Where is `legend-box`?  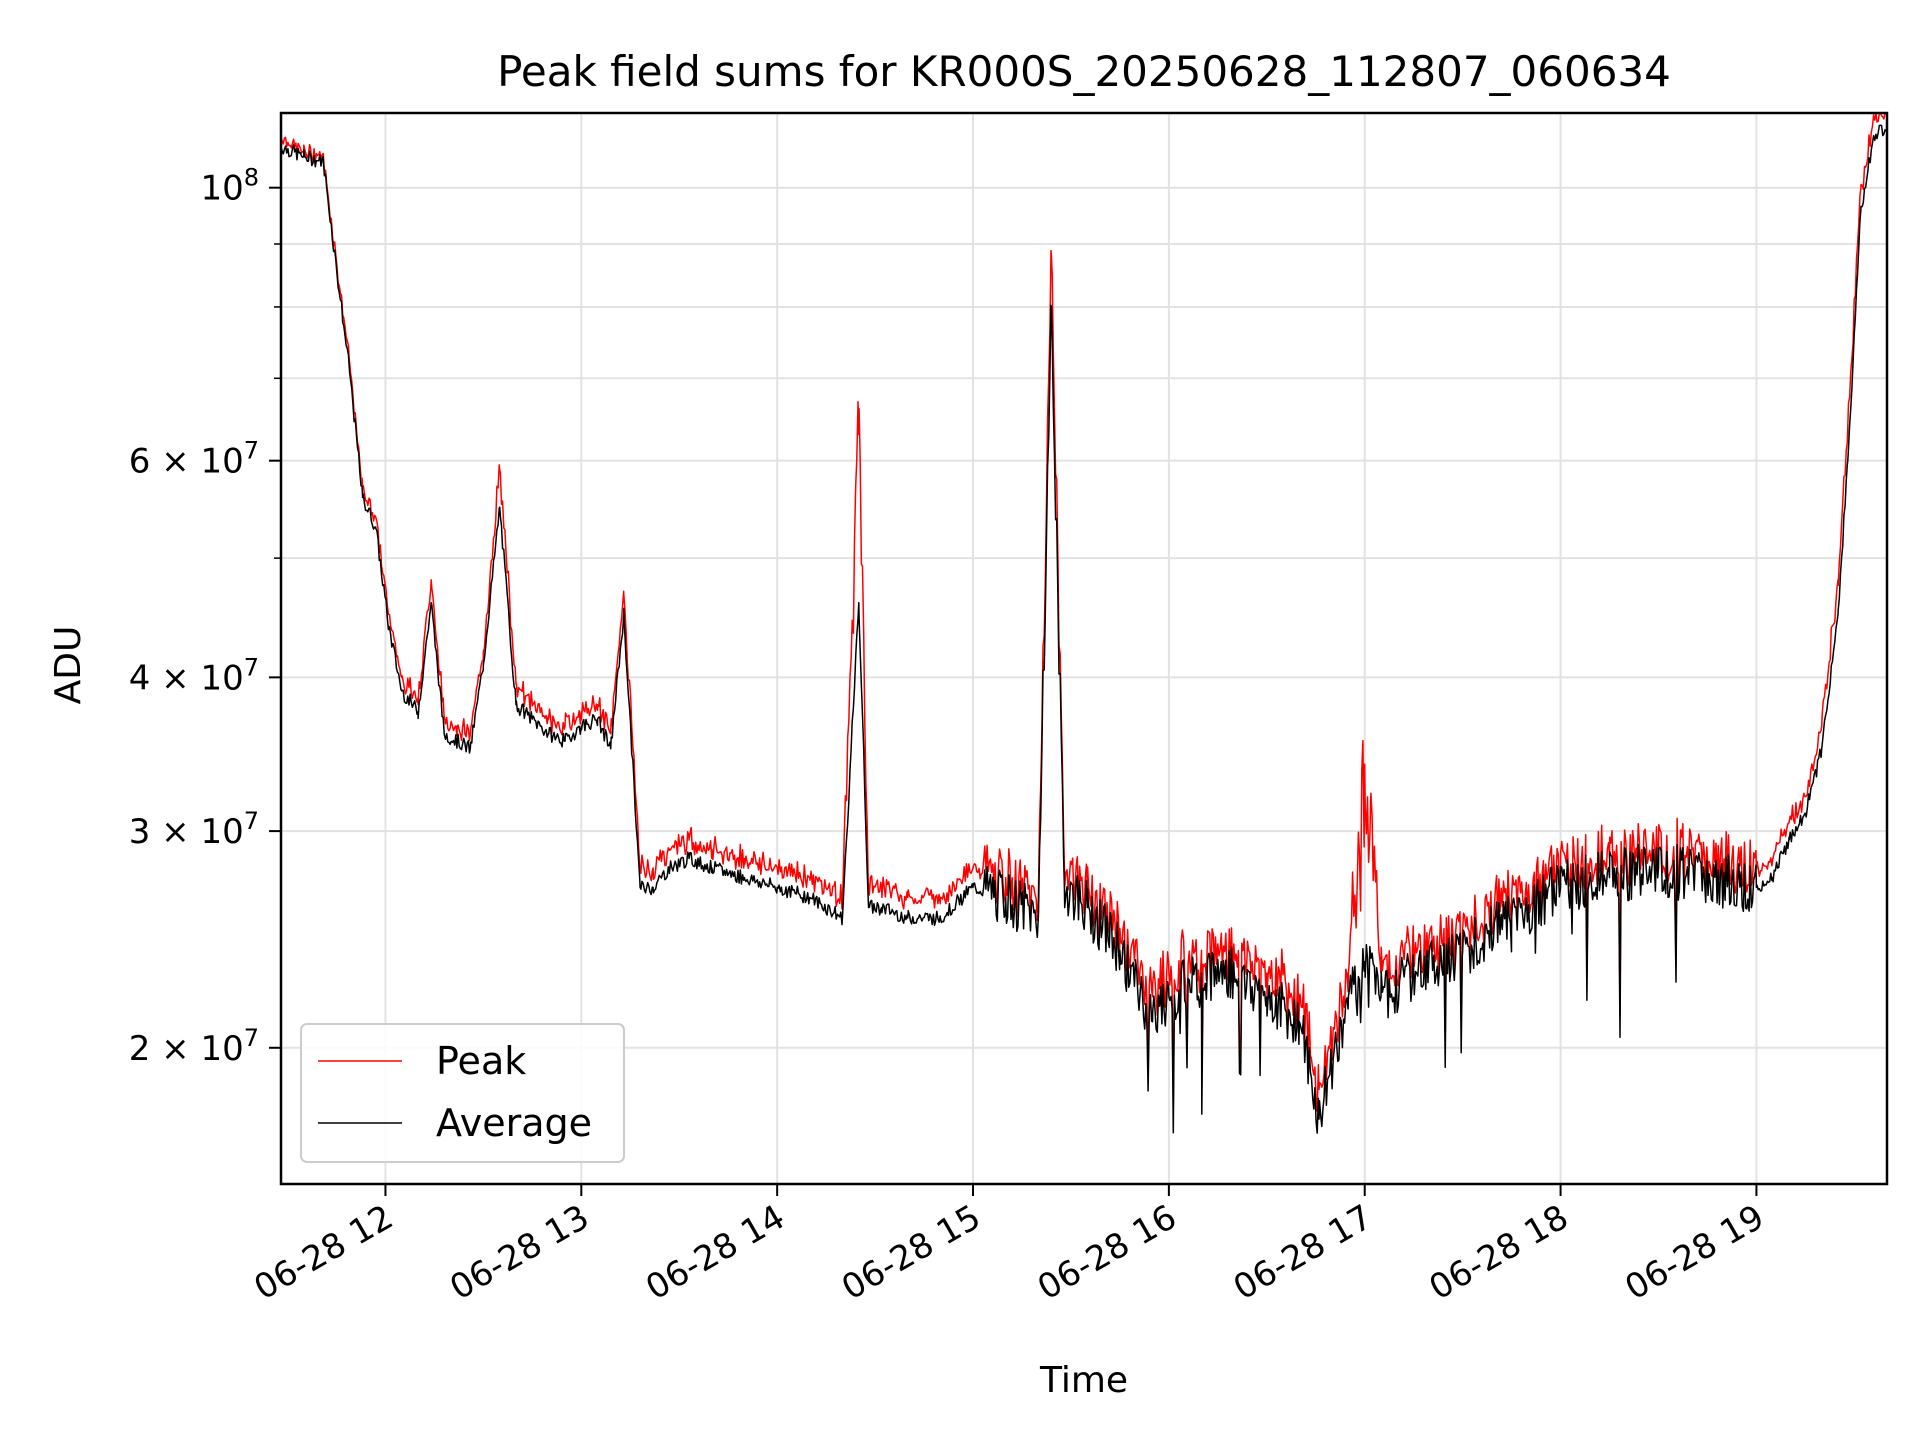 legend-box is located at coordinates (462, 1093).